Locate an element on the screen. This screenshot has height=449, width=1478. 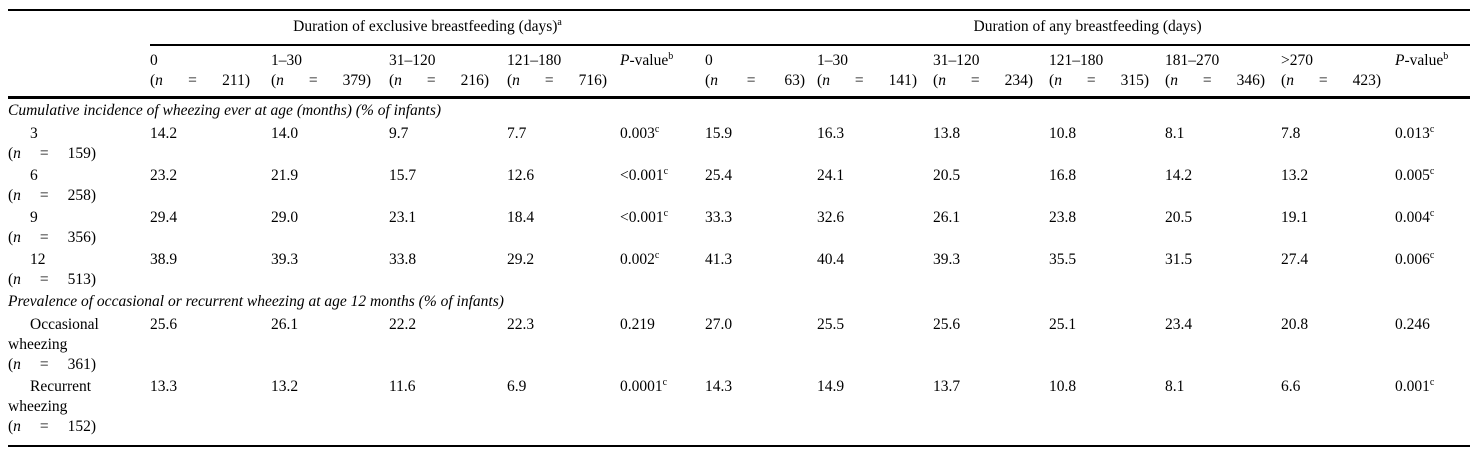
row-label-line: 6 is located at coordinates (34, 175).